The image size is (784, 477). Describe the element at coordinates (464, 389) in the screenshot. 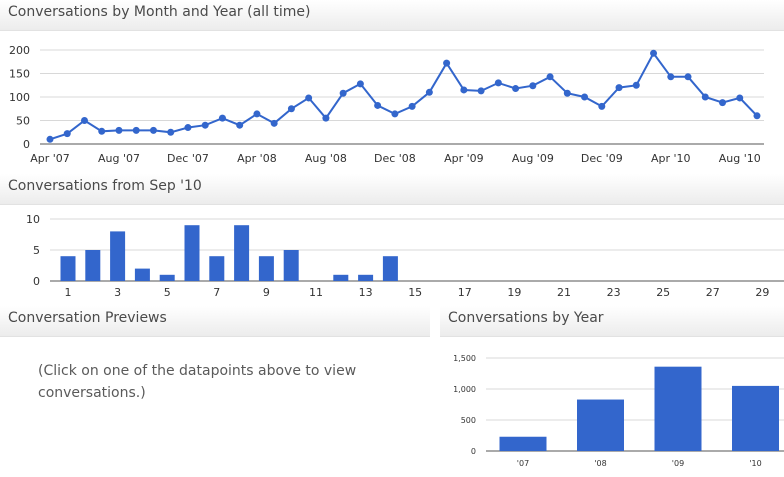

I see `y-tick-label: 1,000` at that location.